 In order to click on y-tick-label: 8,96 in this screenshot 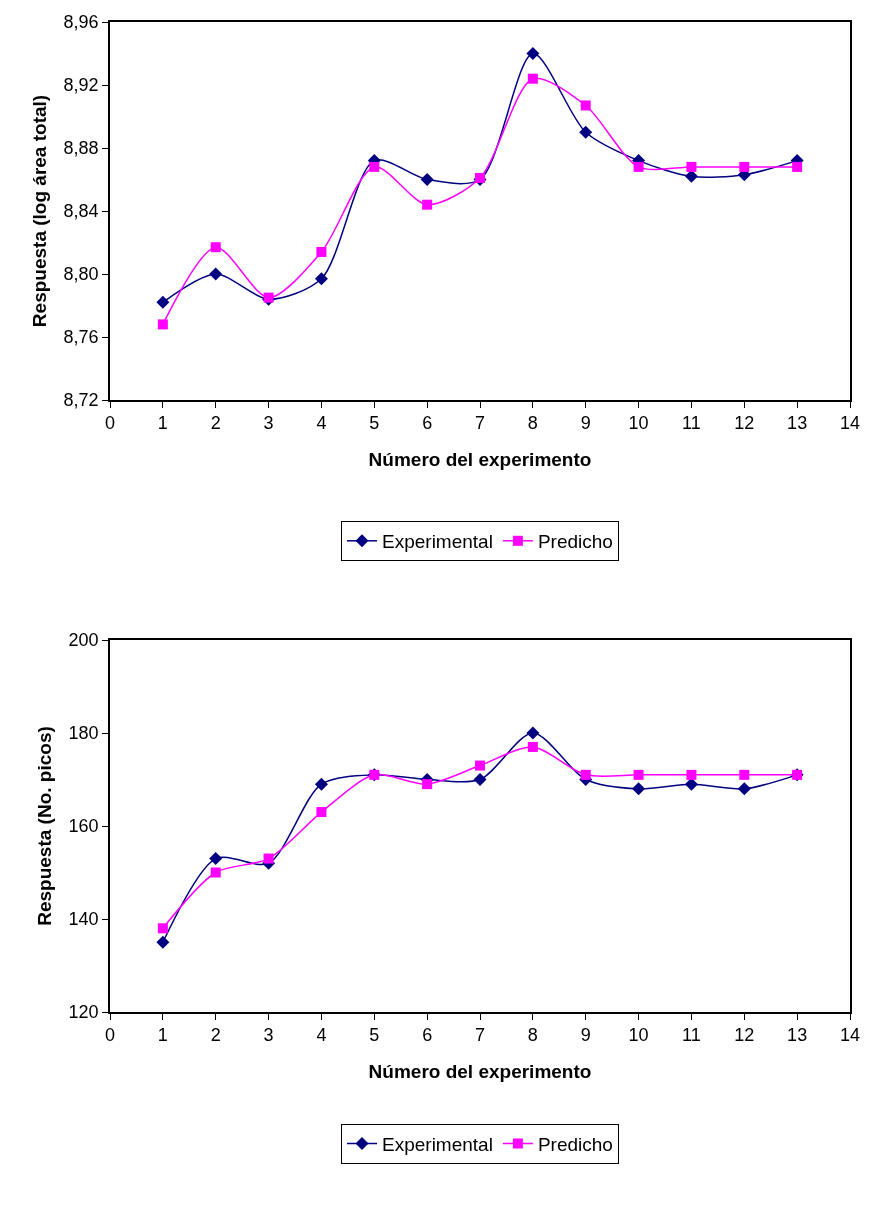, I will do `click(81, 22)`.